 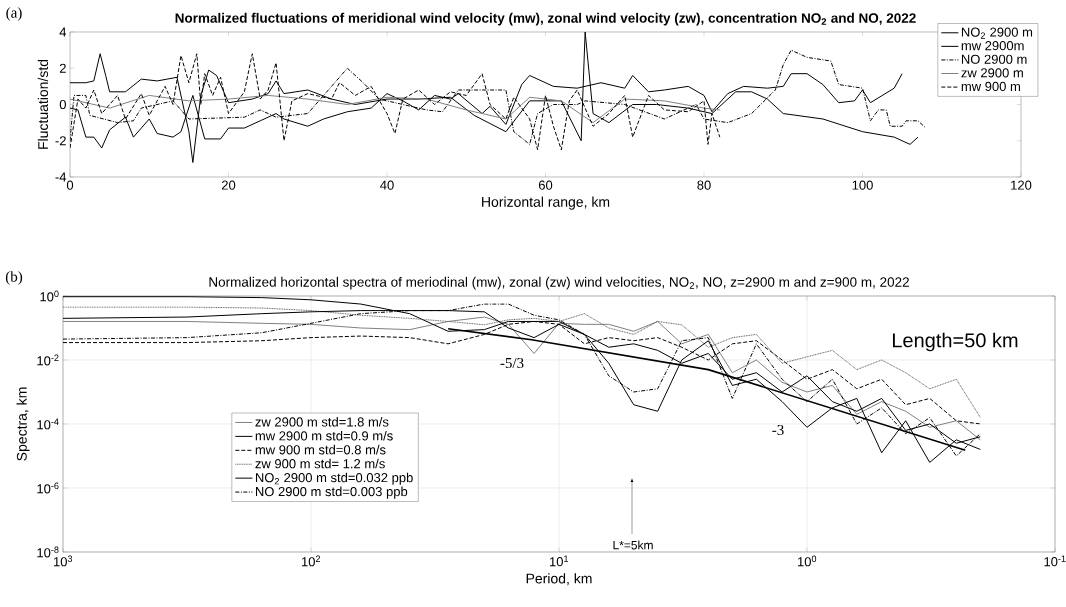 I want to click on legend-label: NO$_{2}$ 2900 m, so click(x=997, y=33).